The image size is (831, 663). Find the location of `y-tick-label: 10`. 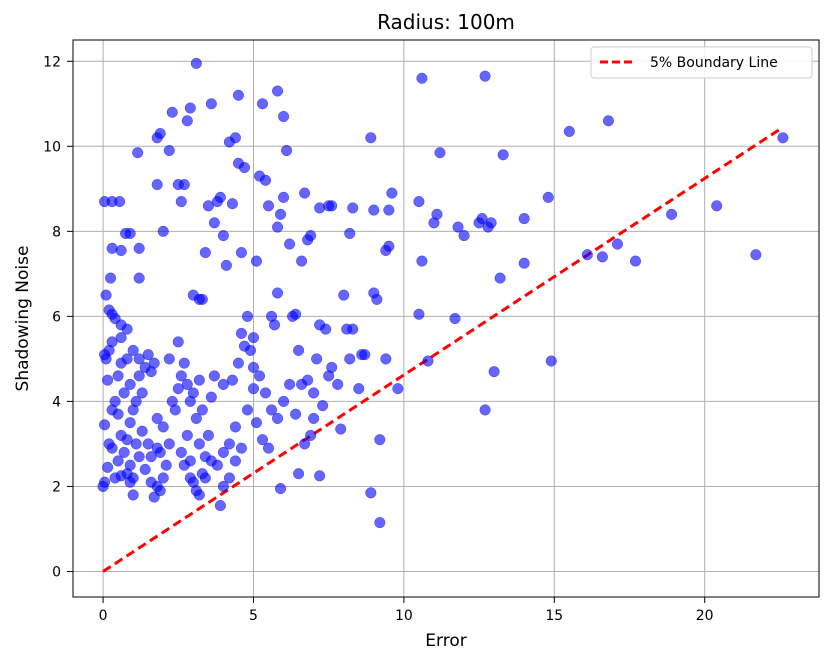

y-tick-label: 10 is located at coordinates (52, 147).